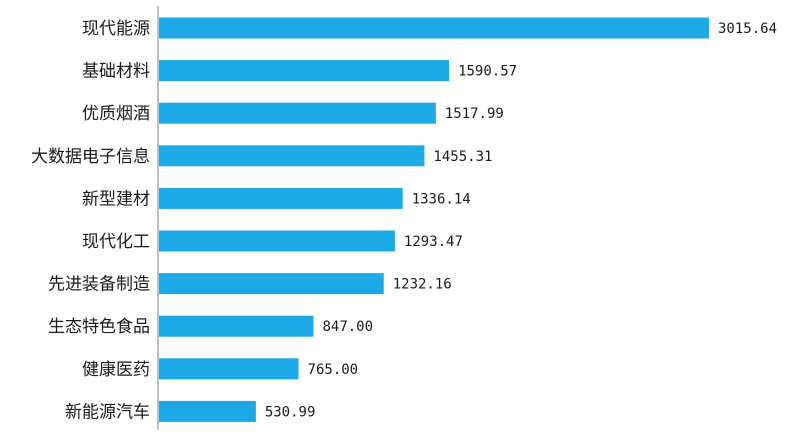  What do you see at coordinates (116, 199) in the screenshot?
I see `category-label-5: 新型建材` at bounding box center [116, 199].